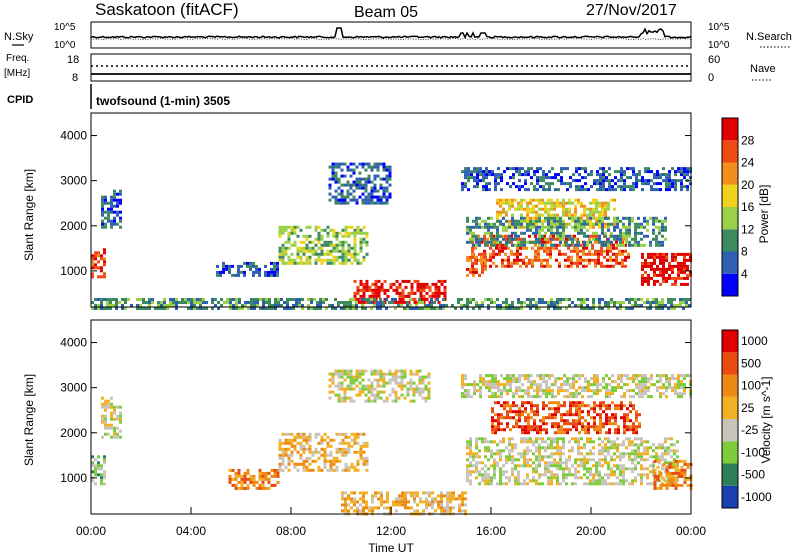 Image resolution: width=800 pixels, height=554 pixels. Describe the element at coordinates (73, 136) in the screenshot. I see `y-tick-label: 4000` at that location.